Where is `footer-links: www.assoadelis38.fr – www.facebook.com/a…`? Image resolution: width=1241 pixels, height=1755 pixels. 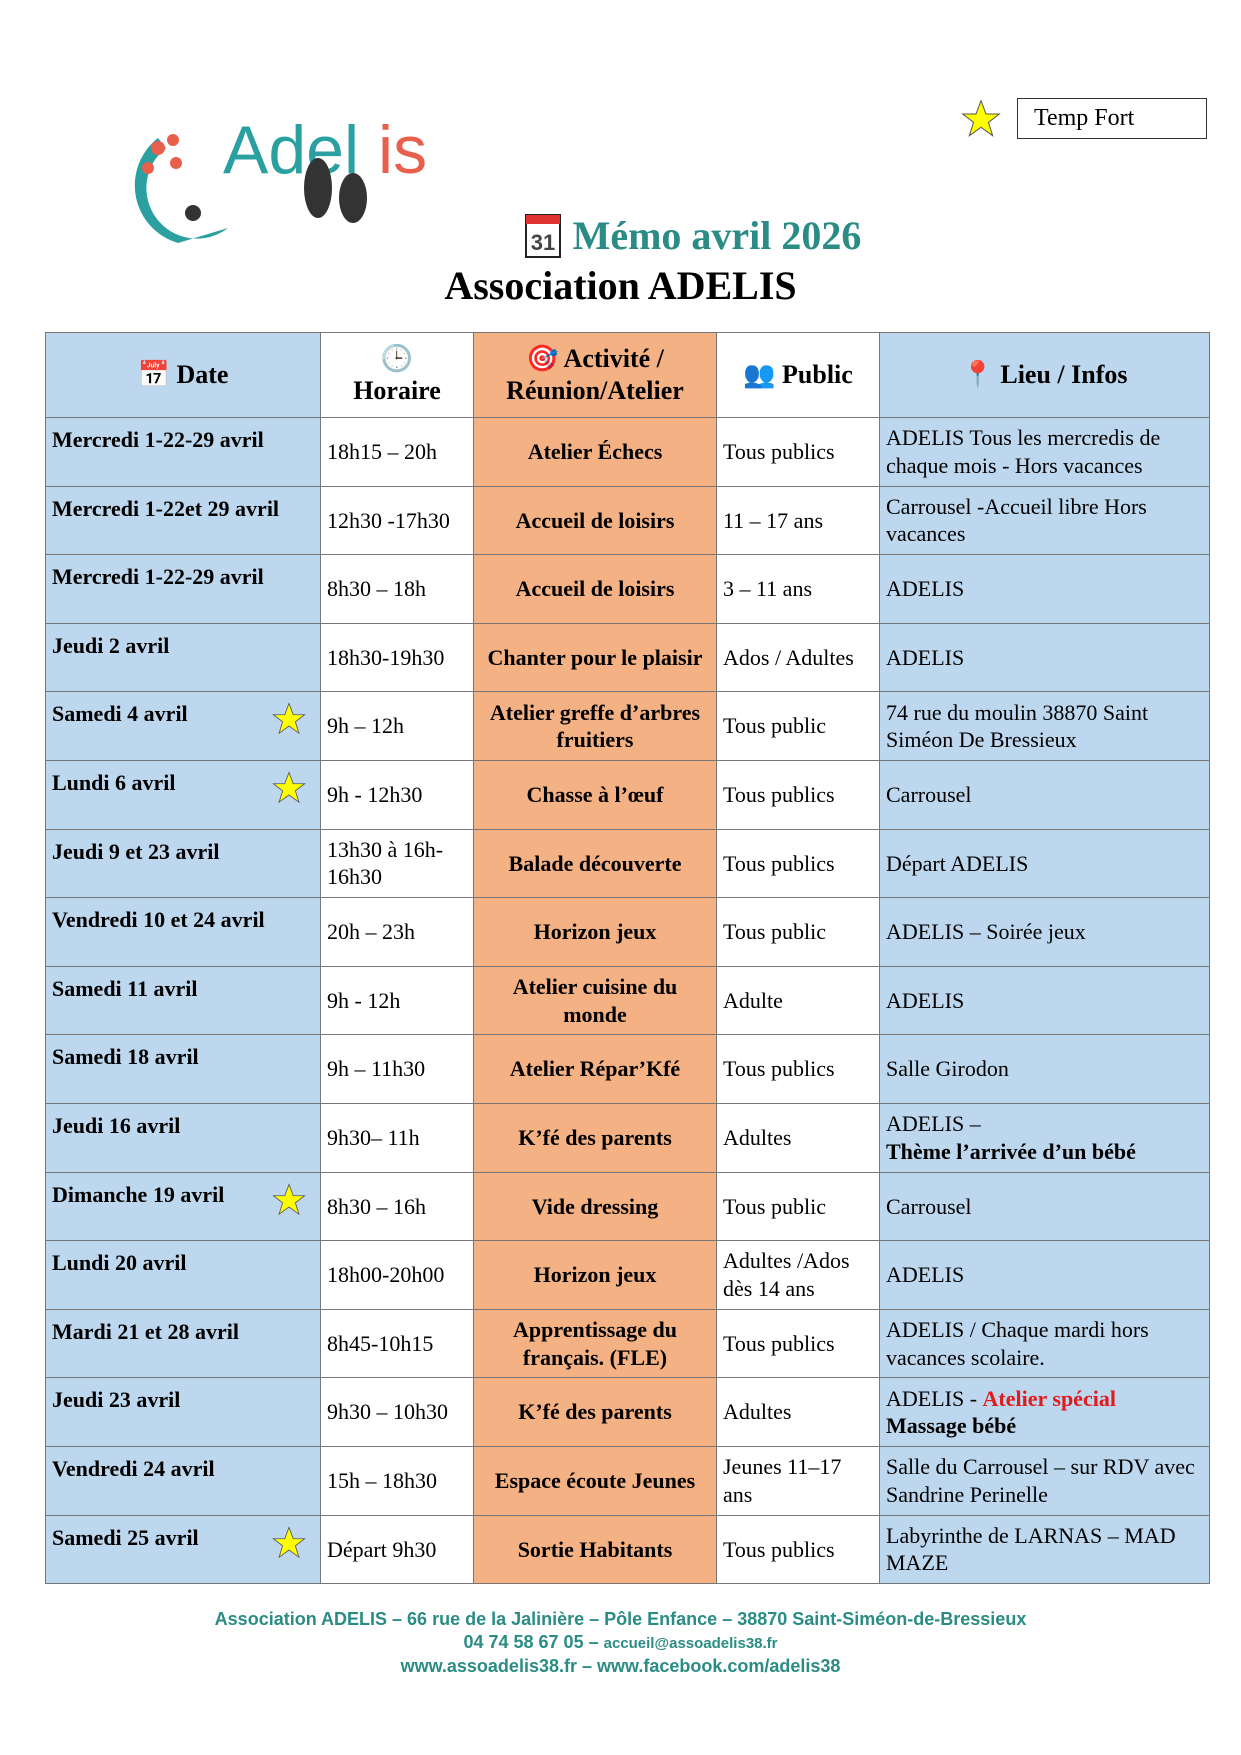
footer-links: www.assoadelis38.fr – www.facebook.com/a… is located at coordinates (620, 1666).